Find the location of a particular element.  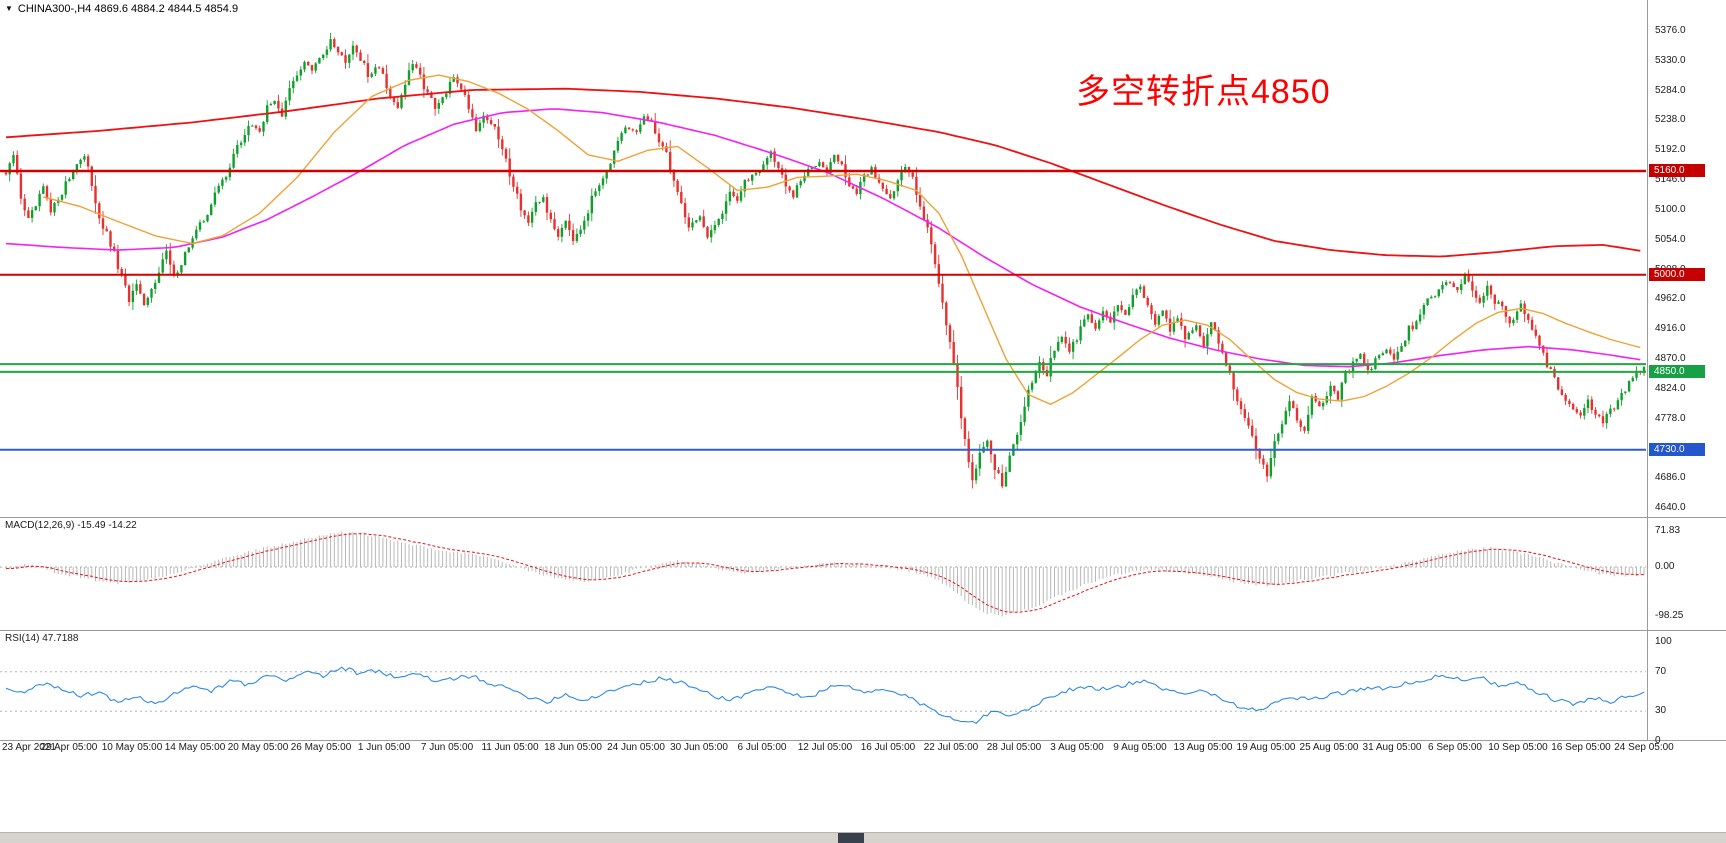

rsi-layer is located at coordinates (823, 695).